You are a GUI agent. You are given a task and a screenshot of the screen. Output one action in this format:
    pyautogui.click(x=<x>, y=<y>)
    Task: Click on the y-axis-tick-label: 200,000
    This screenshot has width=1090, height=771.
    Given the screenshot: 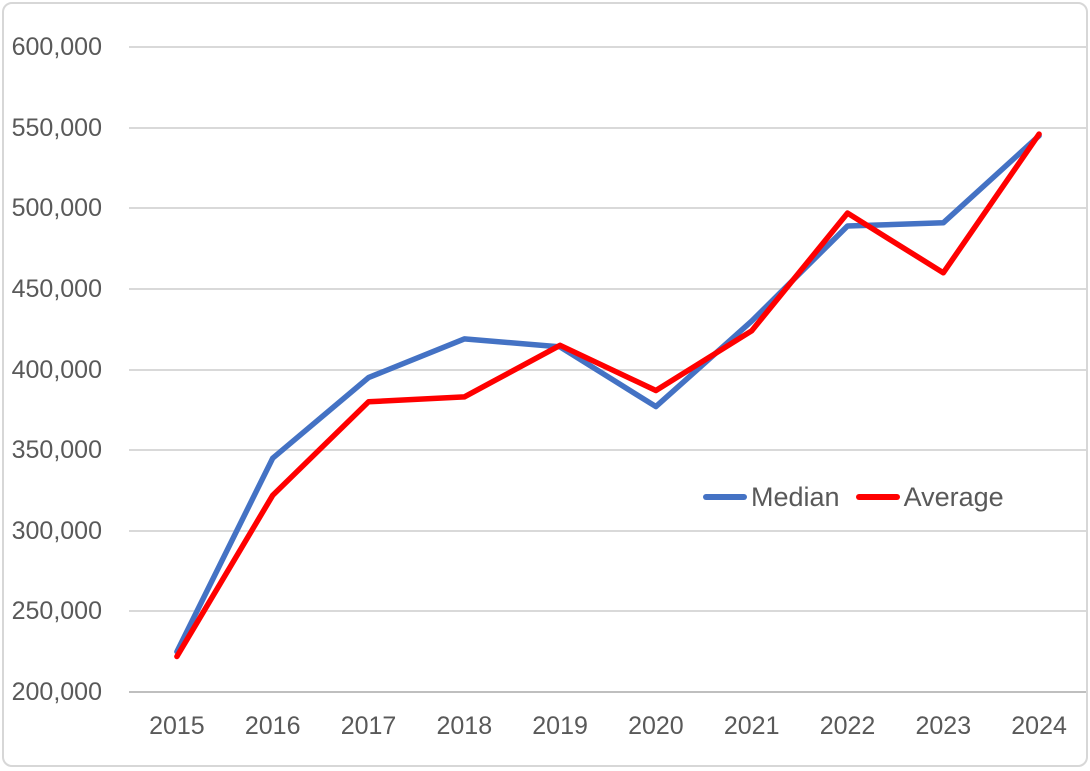 What is the action you would take?
    pyautogui.click(x=56, y=692)
    